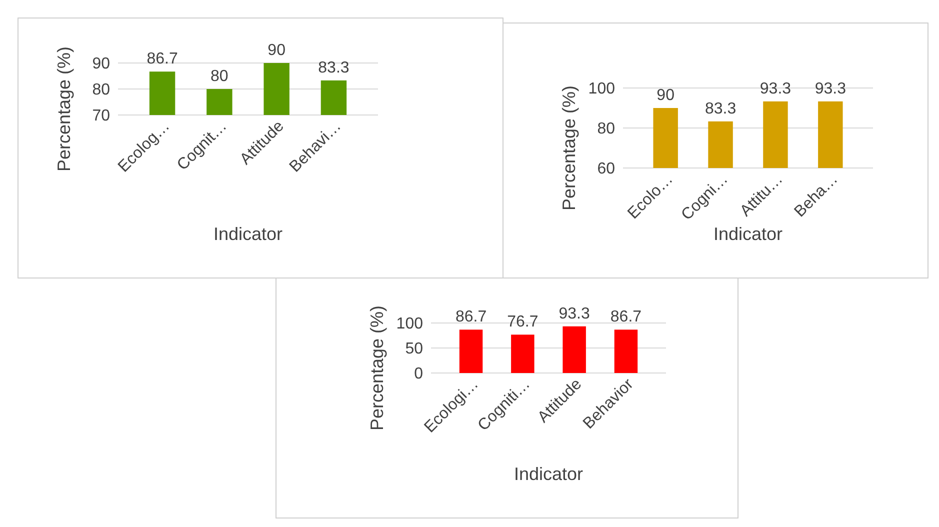  Describe the element at coordinates (522, 322) in the screenshot. I see `data-label: 76.7` at that location.